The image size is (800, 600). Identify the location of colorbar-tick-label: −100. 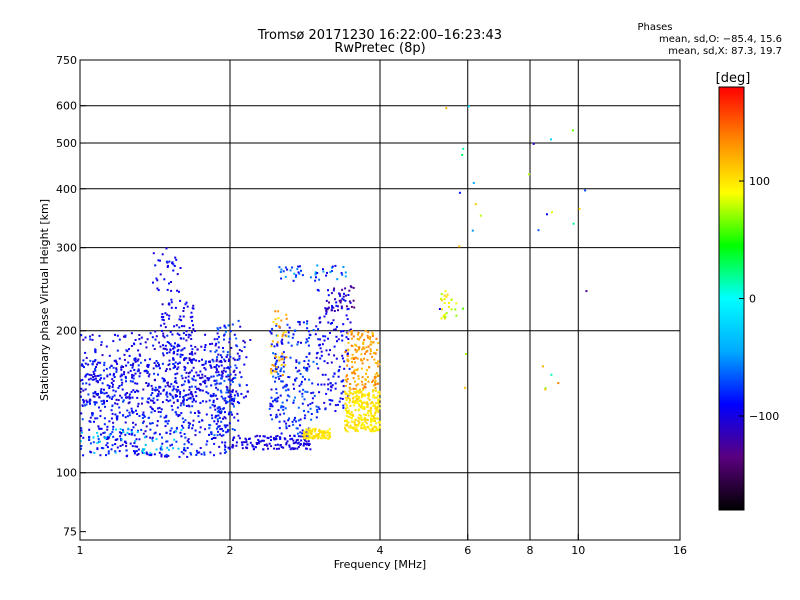
(764, 416).